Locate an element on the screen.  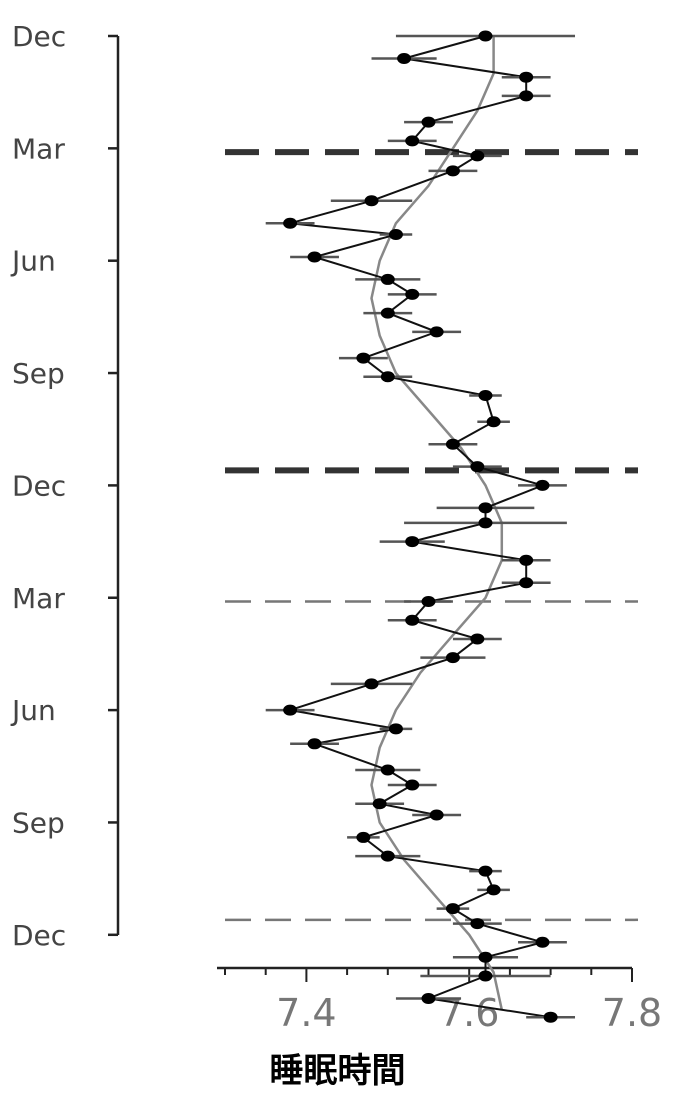
x-tick-label: 7.8 is located at coordinates (632, 1013).